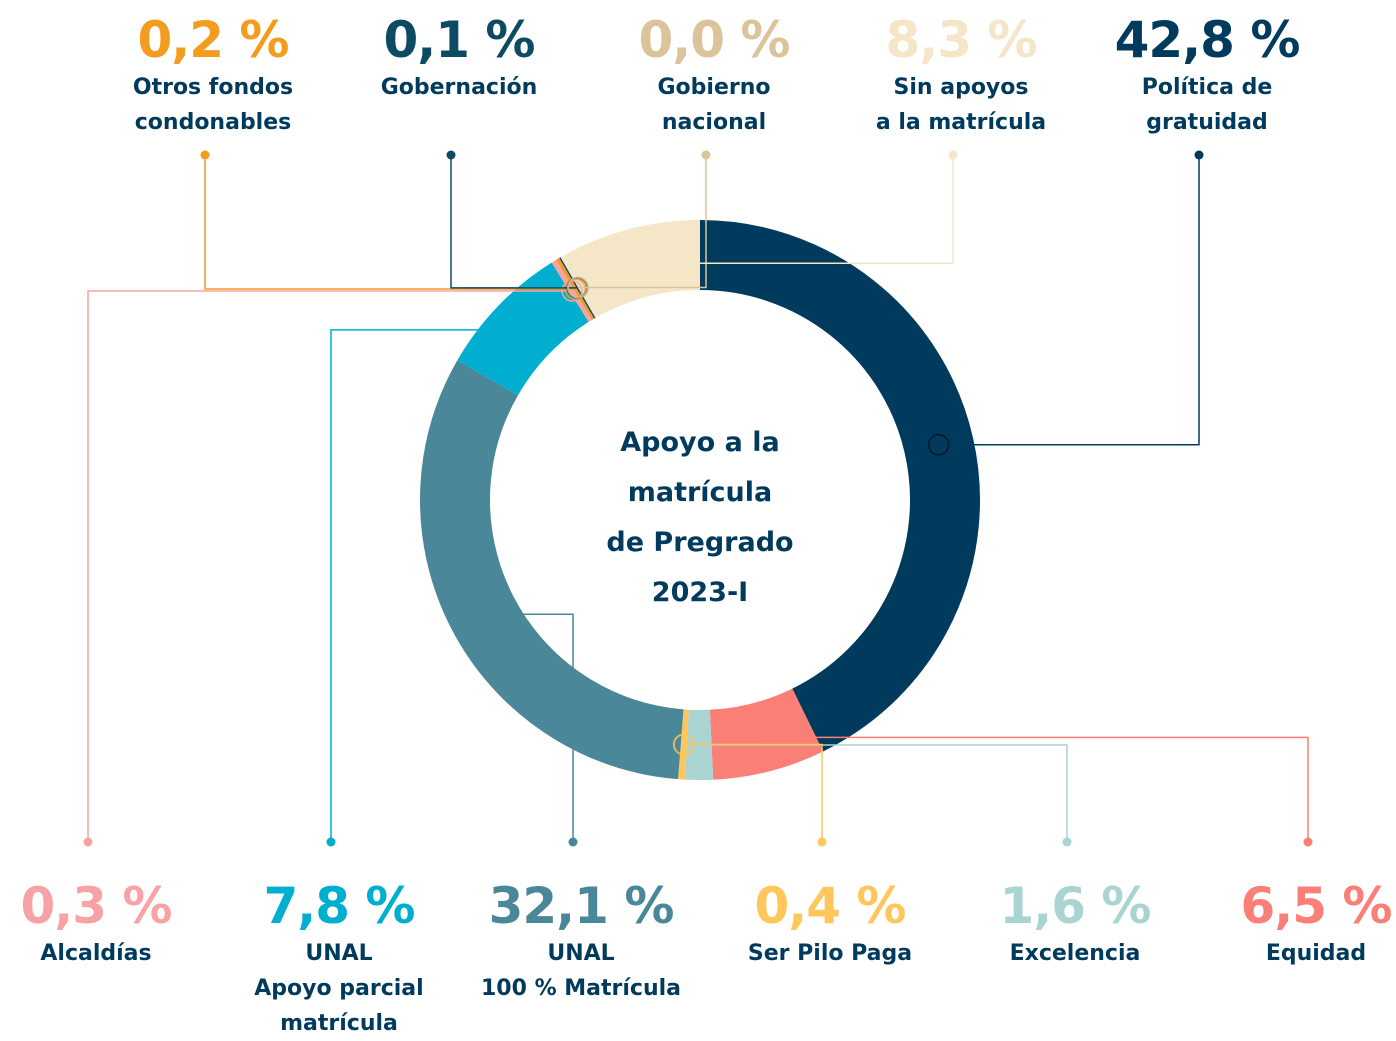 This screenshot has width=1396, height=1041. I want to click on category-label: Sin apoyos a la matrícula, so click(961, 105).